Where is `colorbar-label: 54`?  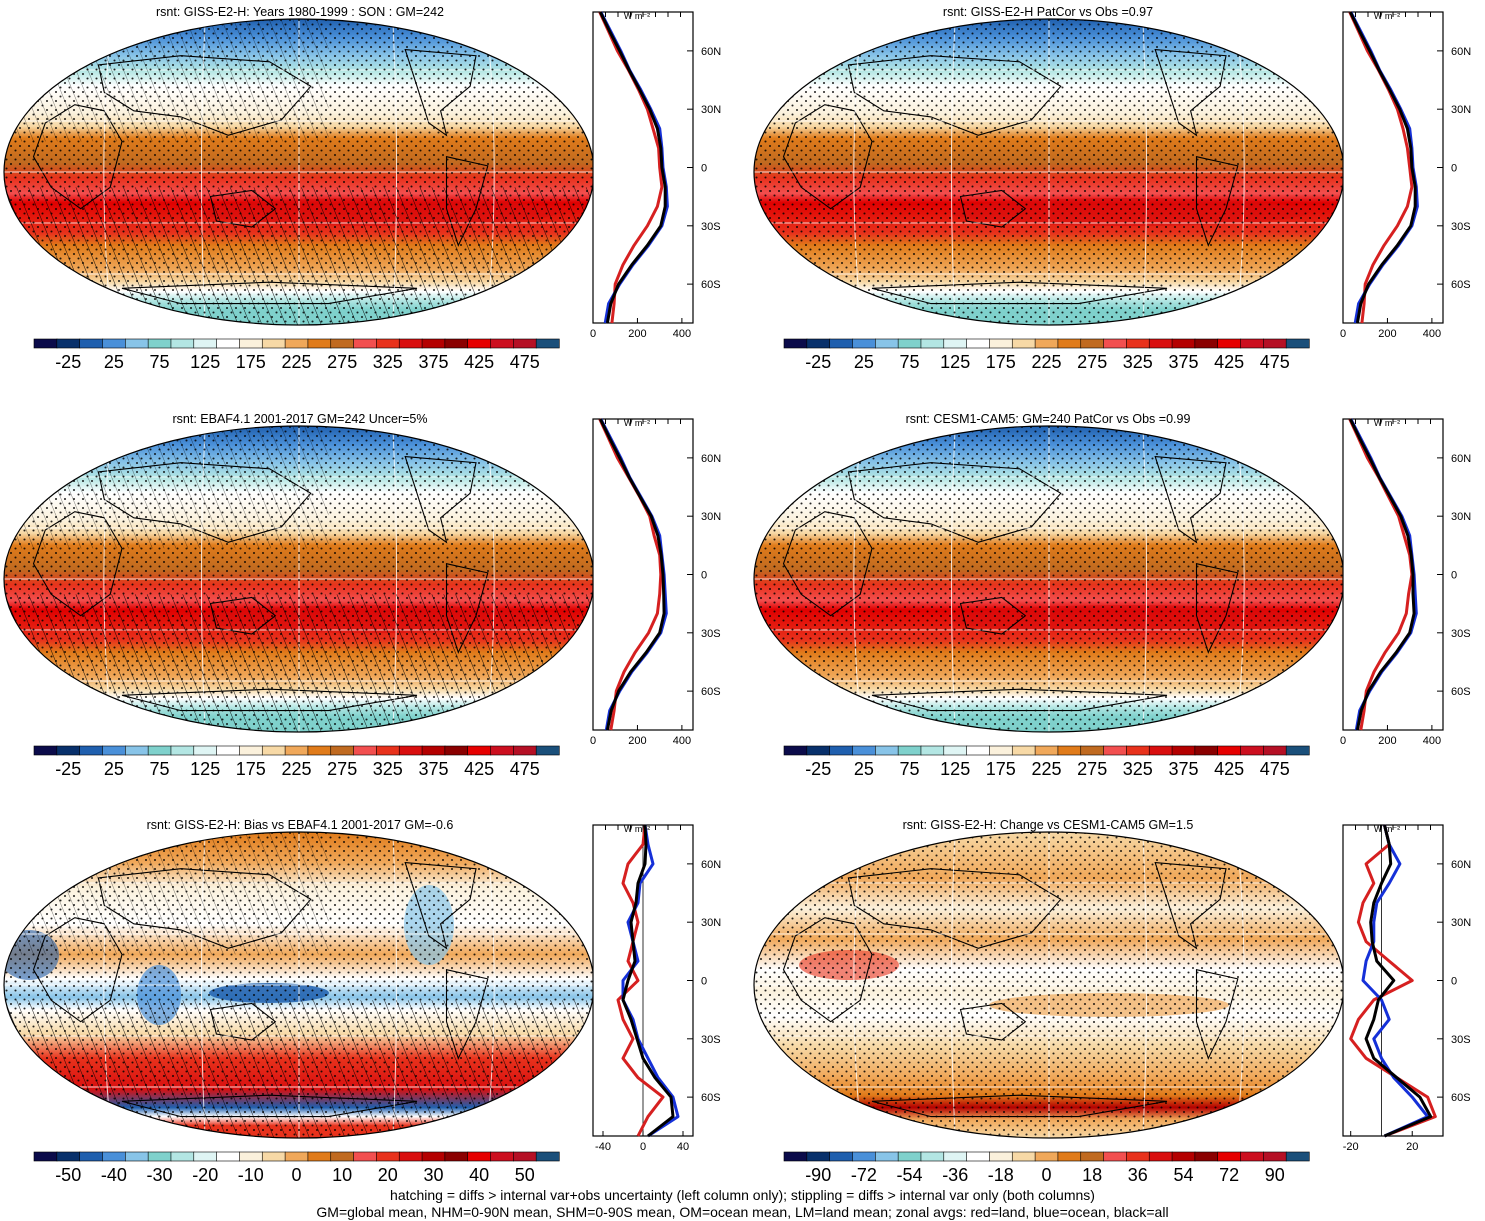
colorbar-label: 54 is located at coordinates (1183, 1175).